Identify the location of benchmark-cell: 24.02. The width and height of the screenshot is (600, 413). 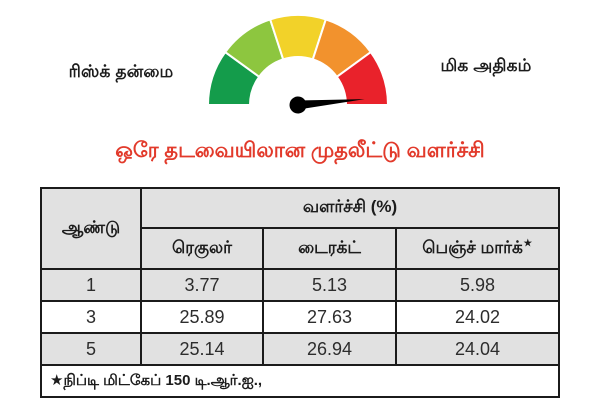
(477, 317).